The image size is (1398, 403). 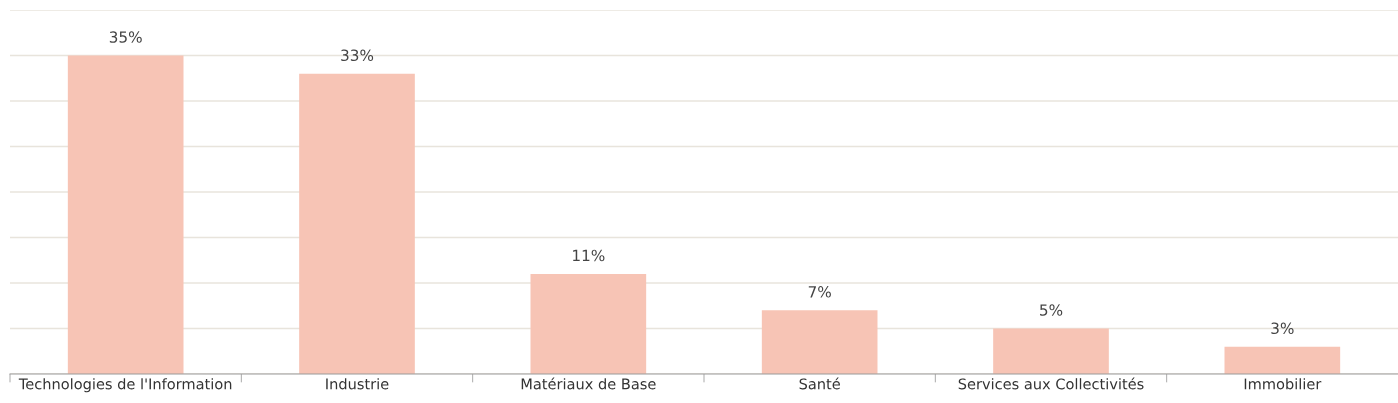 What do you see at coordinates (1283, 384) in the screenshot?
I see `x-tick-label: Immobilier` at bounding box center [1283, 384].